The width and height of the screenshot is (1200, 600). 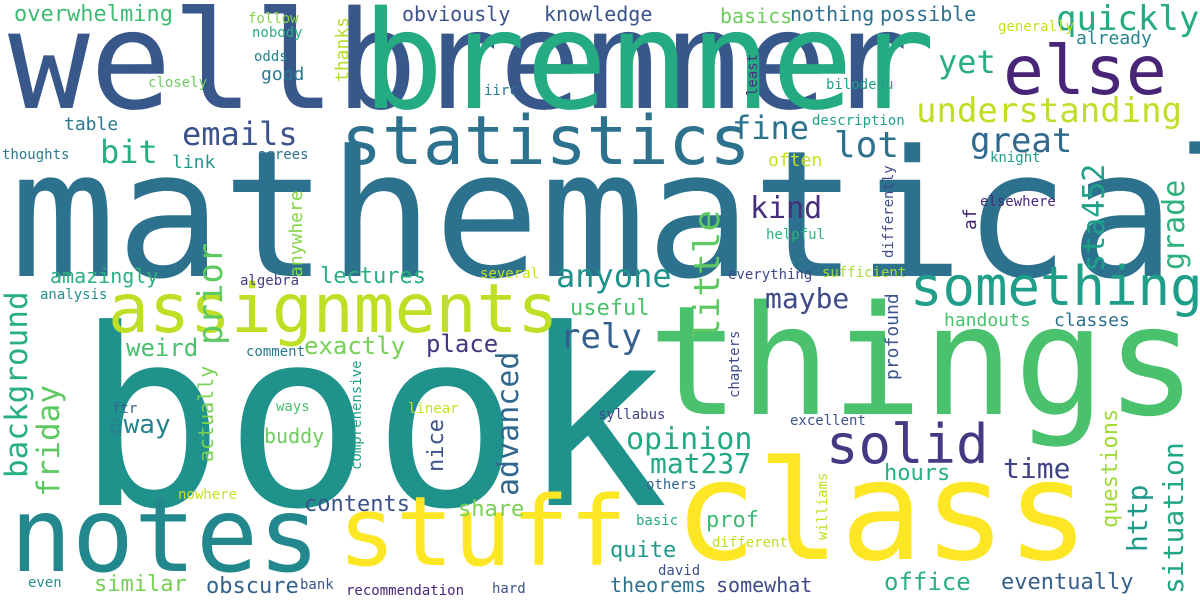 What do you see at coordinates (598, 14) in the screenshot?
I see `word-knowledge: knowledge` at bounding box center [598, 14].